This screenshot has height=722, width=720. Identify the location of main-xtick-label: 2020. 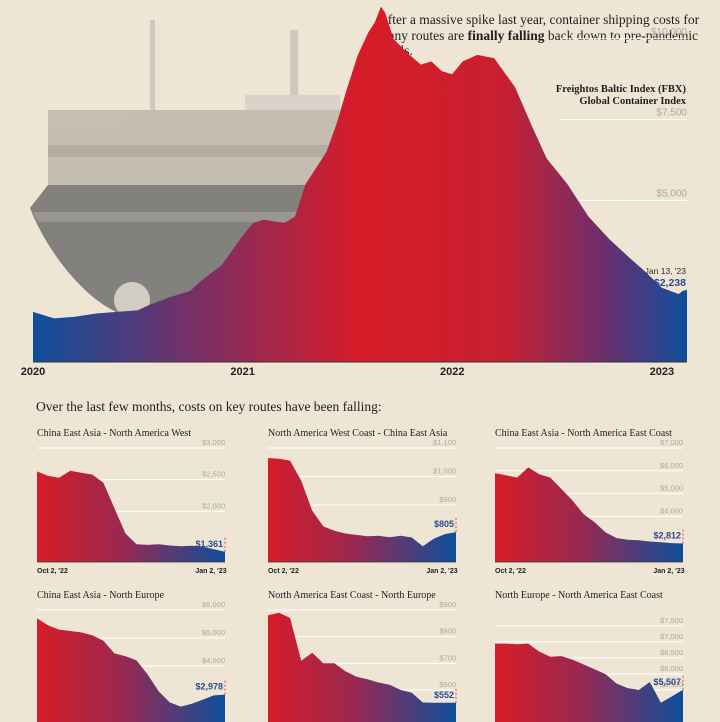
(33, 372).